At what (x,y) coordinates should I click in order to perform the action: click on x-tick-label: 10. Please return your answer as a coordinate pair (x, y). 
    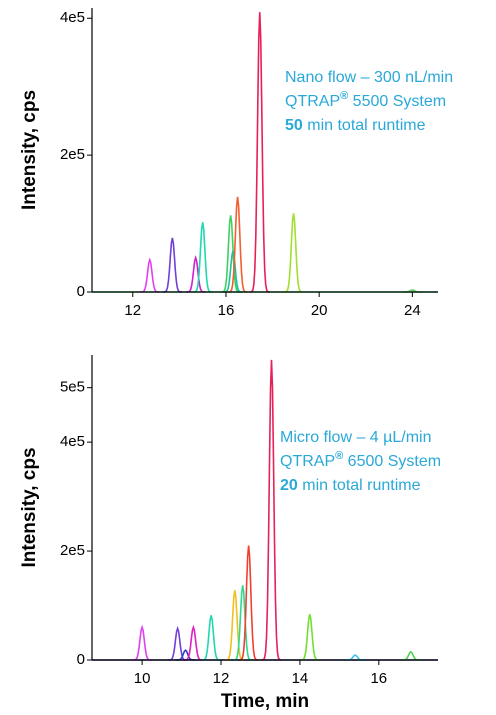
    Looking at the image, I should click on (142, 678).